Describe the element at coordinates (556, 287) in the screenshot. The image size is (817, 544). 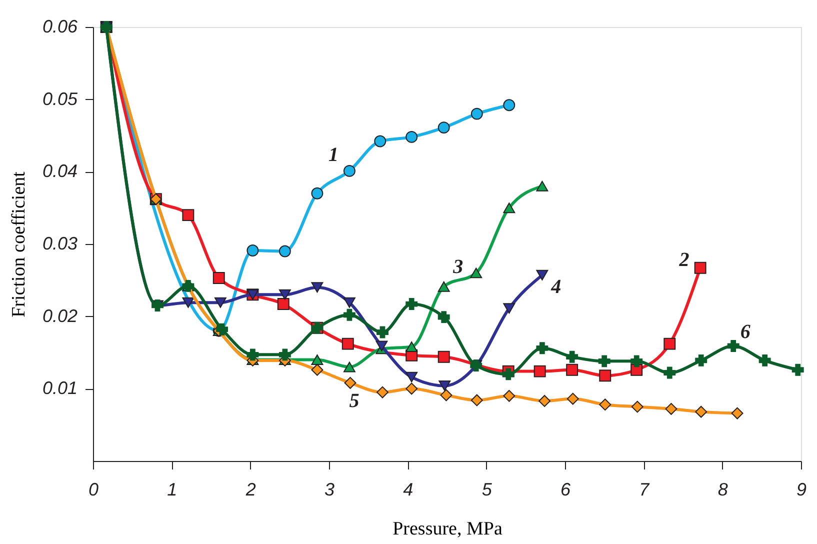
I see `series-label: 4` at that location.